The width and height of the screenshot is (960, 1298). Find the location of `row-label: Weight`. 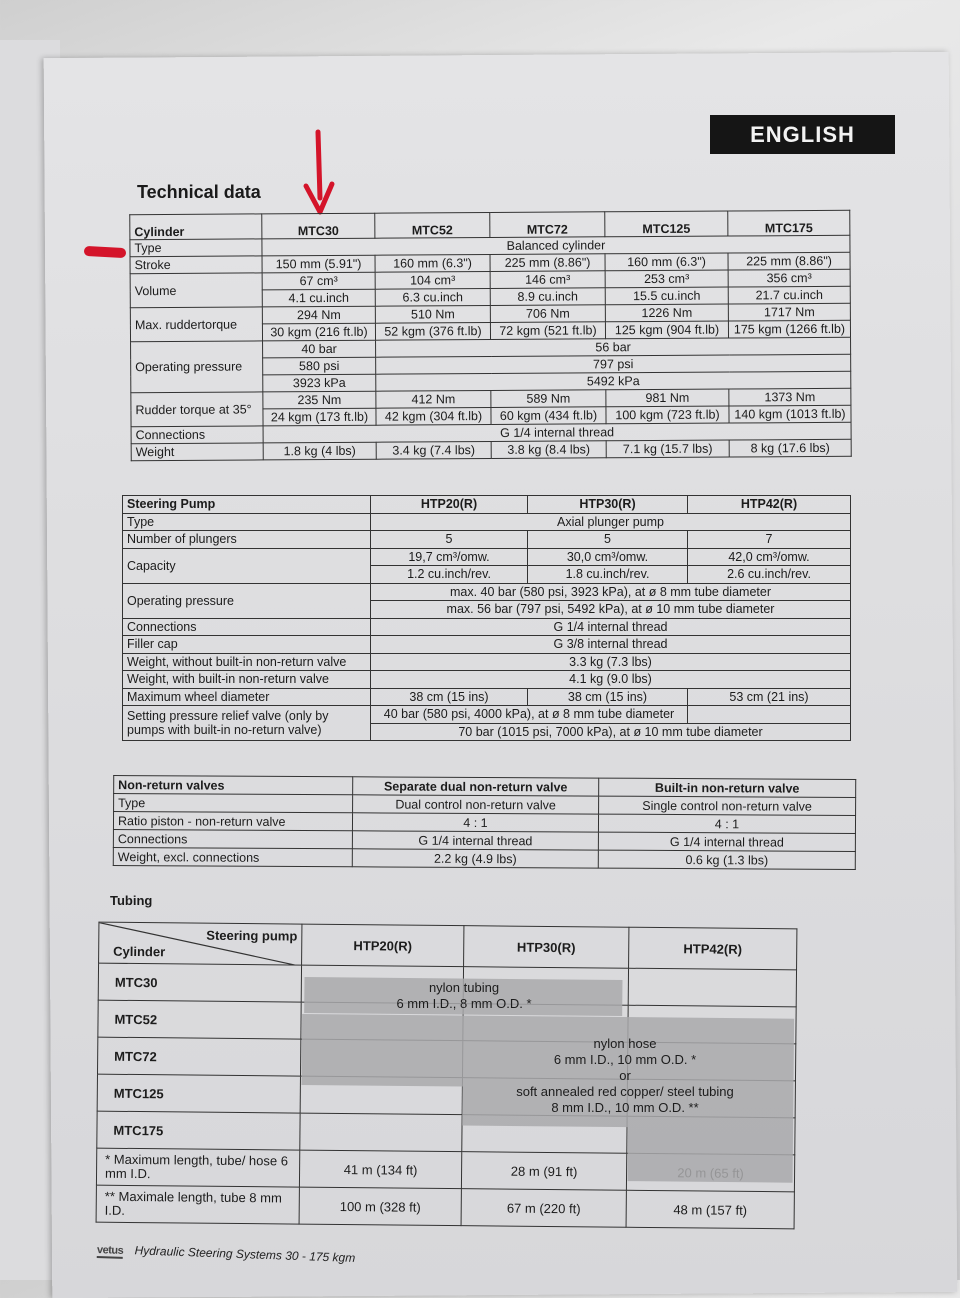

row-label: Weight is located at coordinates (197, 451).